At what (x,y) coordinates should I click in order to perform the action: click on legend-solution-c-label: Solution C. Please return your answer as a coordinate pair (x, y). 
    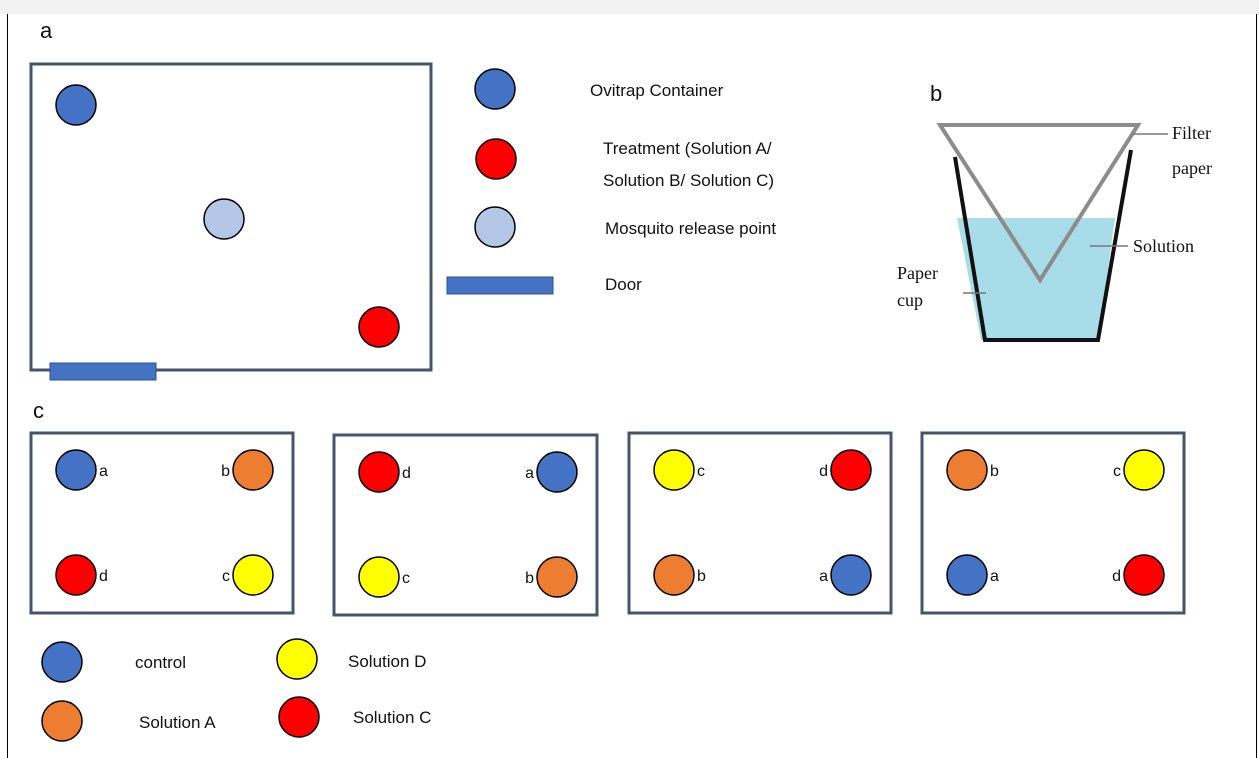
    Looking at the image, I should click on (392, 717).